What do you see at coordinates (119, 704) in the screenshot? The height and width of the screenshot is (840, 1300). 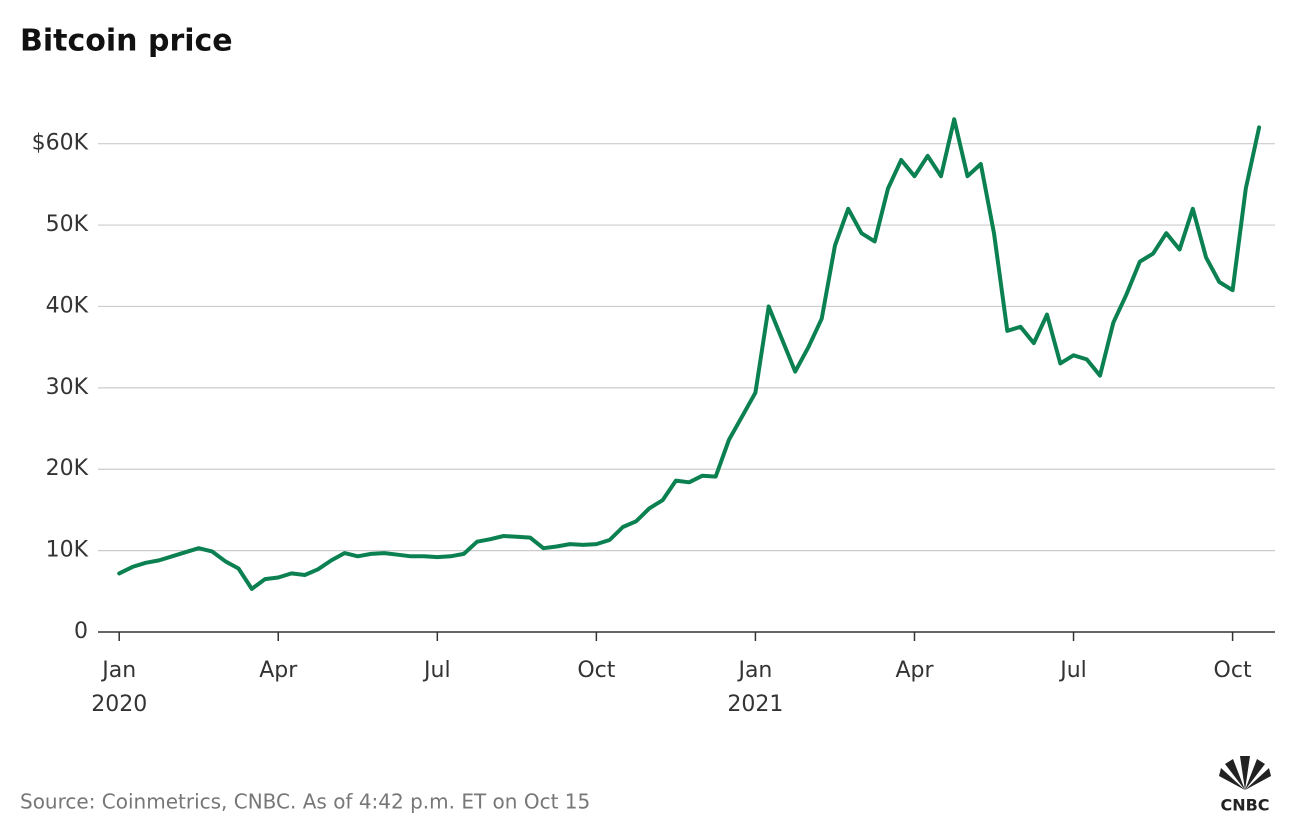 I see `x-year-label: 2020` at bounding box center [119, 704].